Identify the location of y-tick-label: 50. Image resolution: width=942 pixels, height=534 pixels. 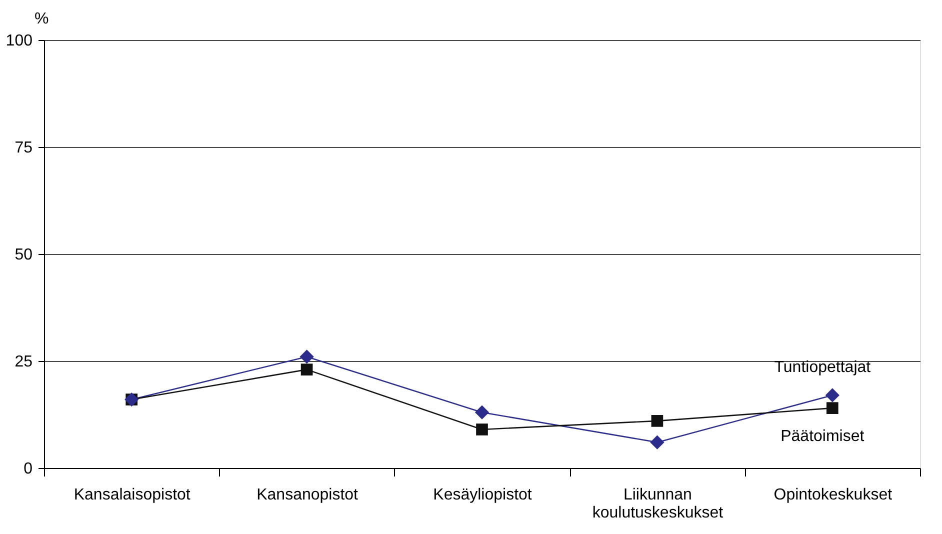
(23, 255).